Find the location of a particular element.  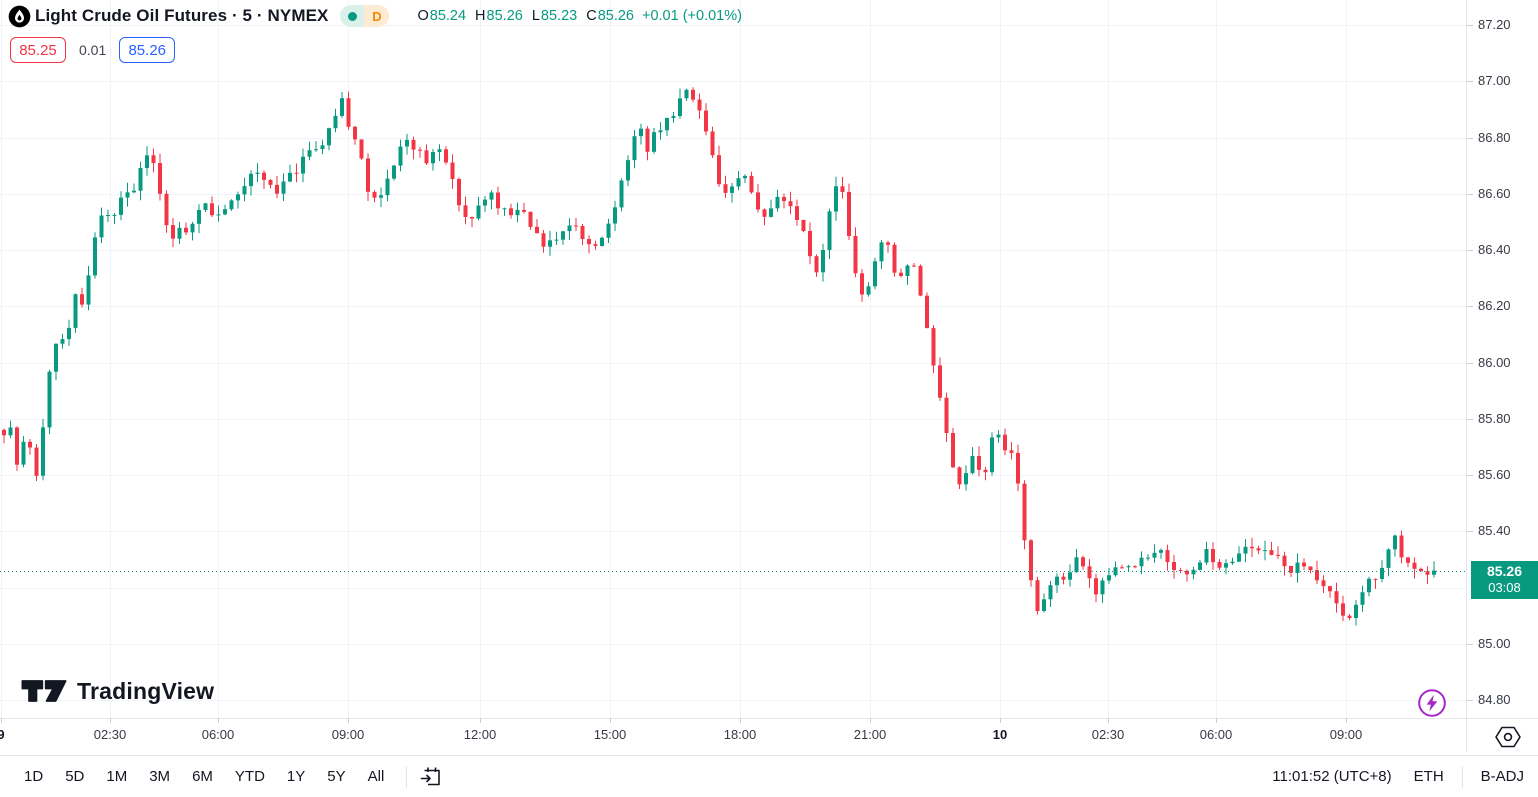

symbol-title: Light Crude Oil Futures · 5 · NYMEX is located at coordinates (182, 15).